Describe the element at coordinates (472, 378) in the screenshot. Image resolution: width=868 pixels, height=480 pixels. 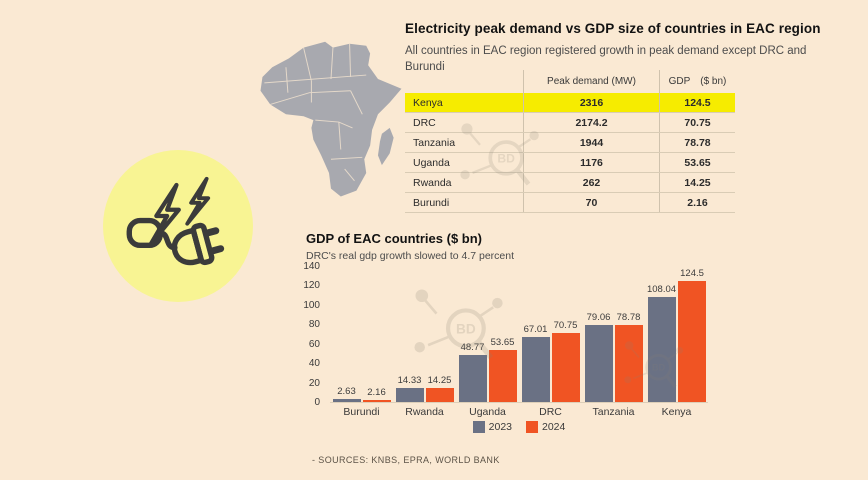
I see `bar-uganda-2023` at that location.